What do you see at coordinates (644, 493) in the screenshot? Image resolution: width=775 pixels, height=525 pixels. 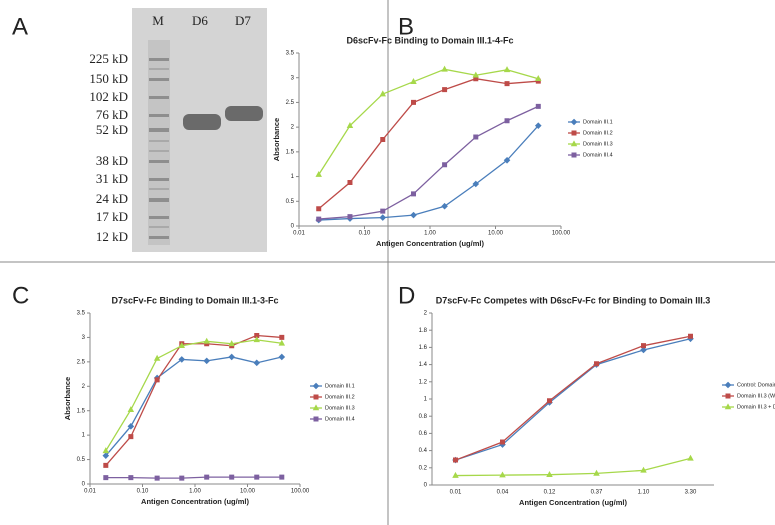 I see `x-tick-label: 1.10` at bounding box center [644, 493].